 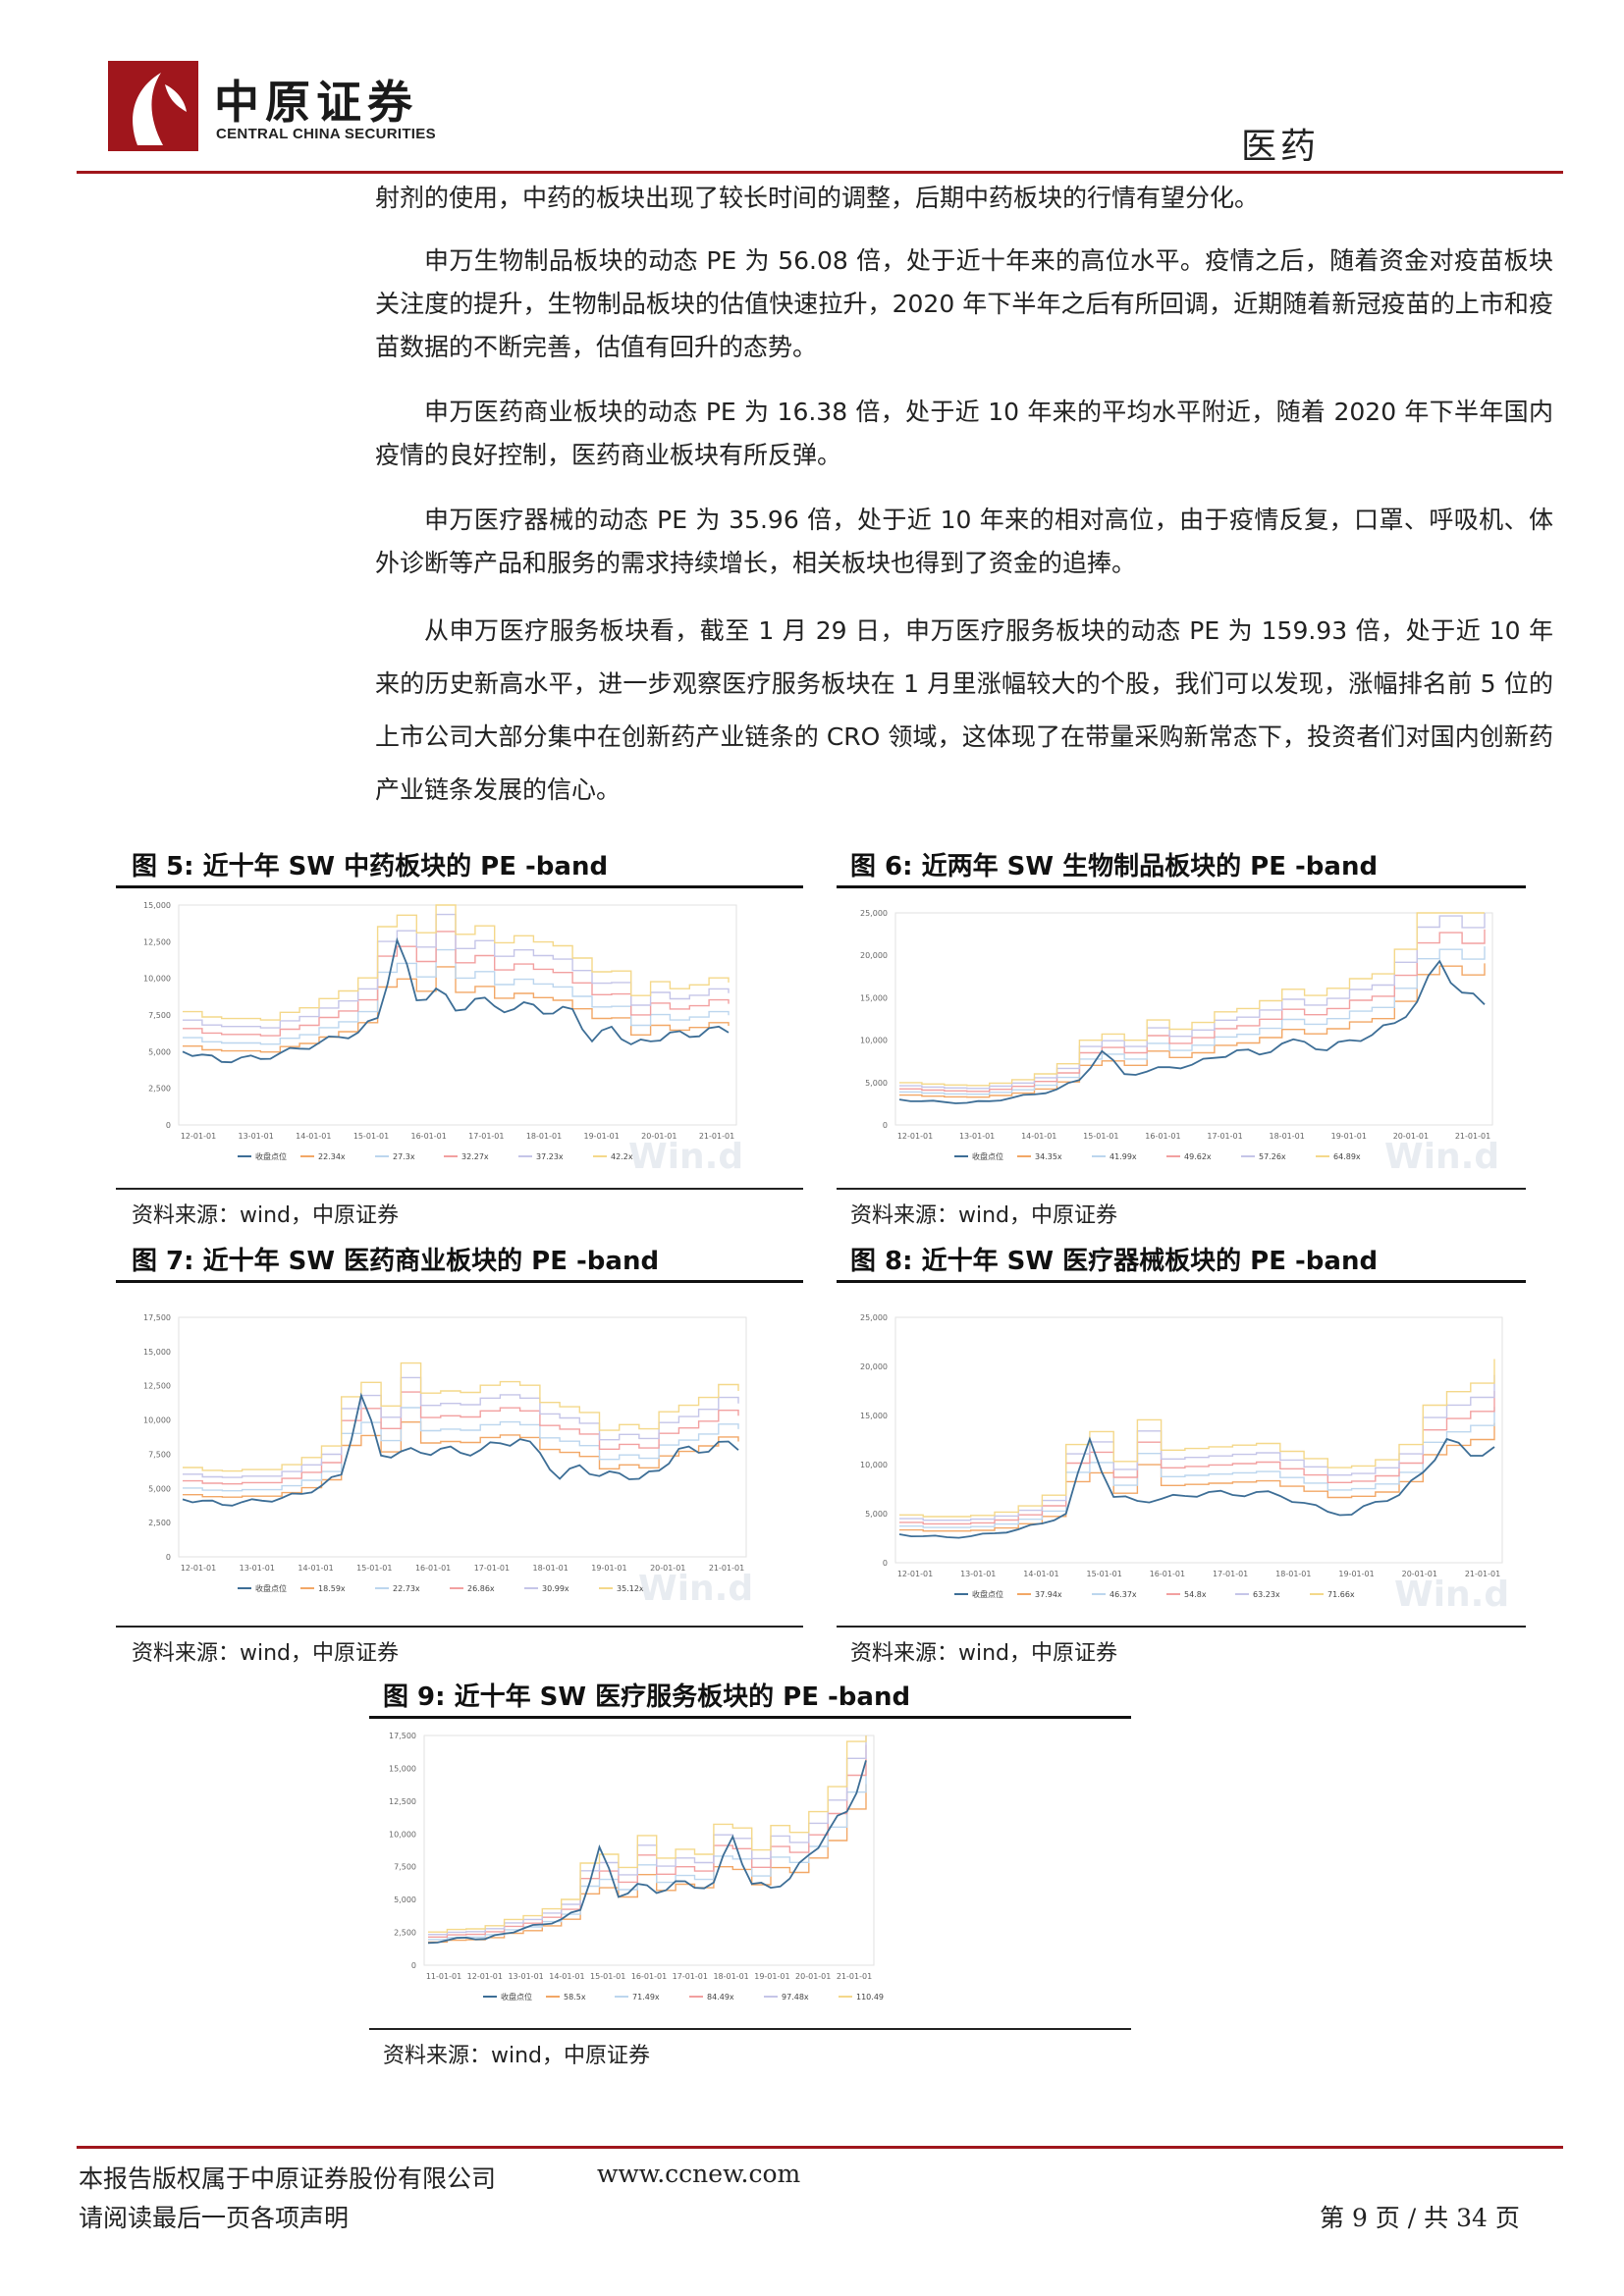 What do you see at coordinates (370, 867) in the screenshot?
I see `figure-title: 图 5: 近十年 SW 中药板块的 PE -band` at bounding box center [370, 867].